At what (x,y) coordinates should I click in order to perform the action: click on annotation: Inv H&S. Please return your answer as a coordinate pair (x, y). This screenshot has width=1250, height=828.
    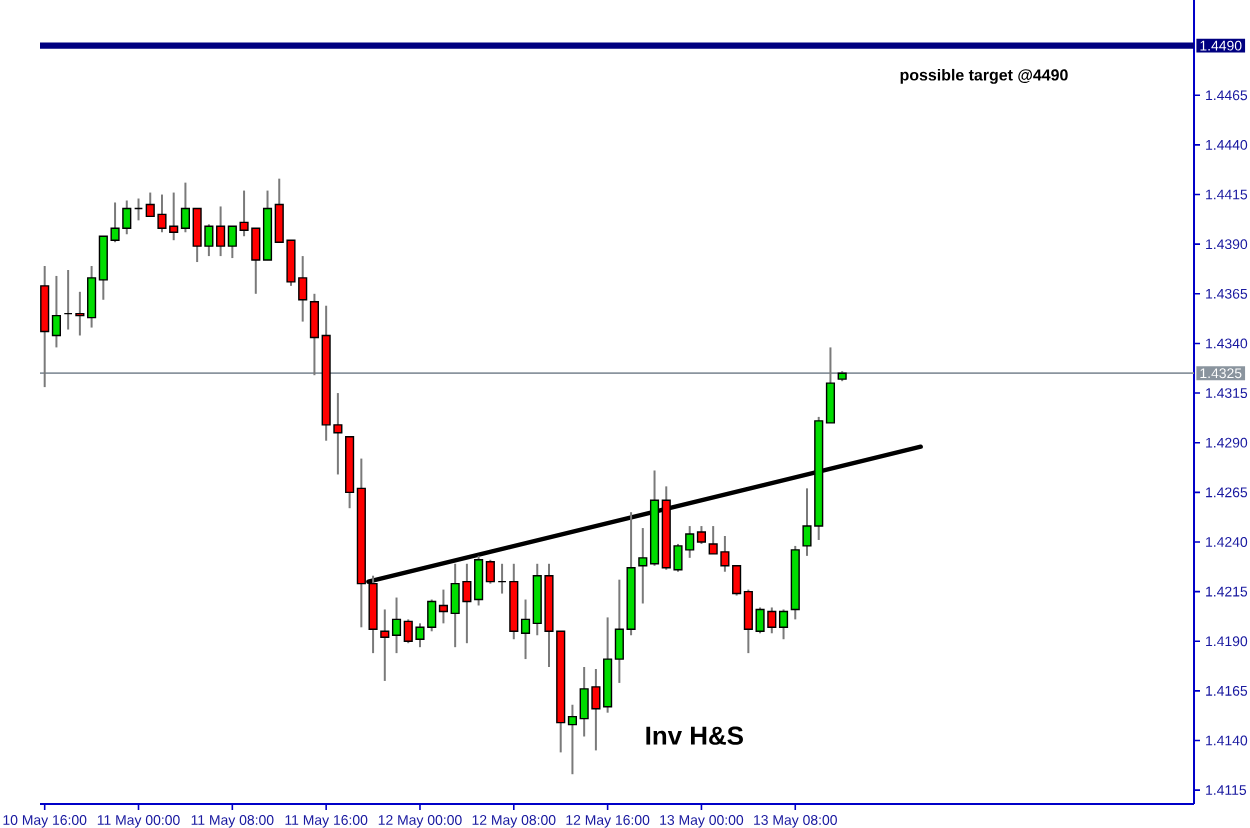
    Looking at the image, I should click on (694, 735).